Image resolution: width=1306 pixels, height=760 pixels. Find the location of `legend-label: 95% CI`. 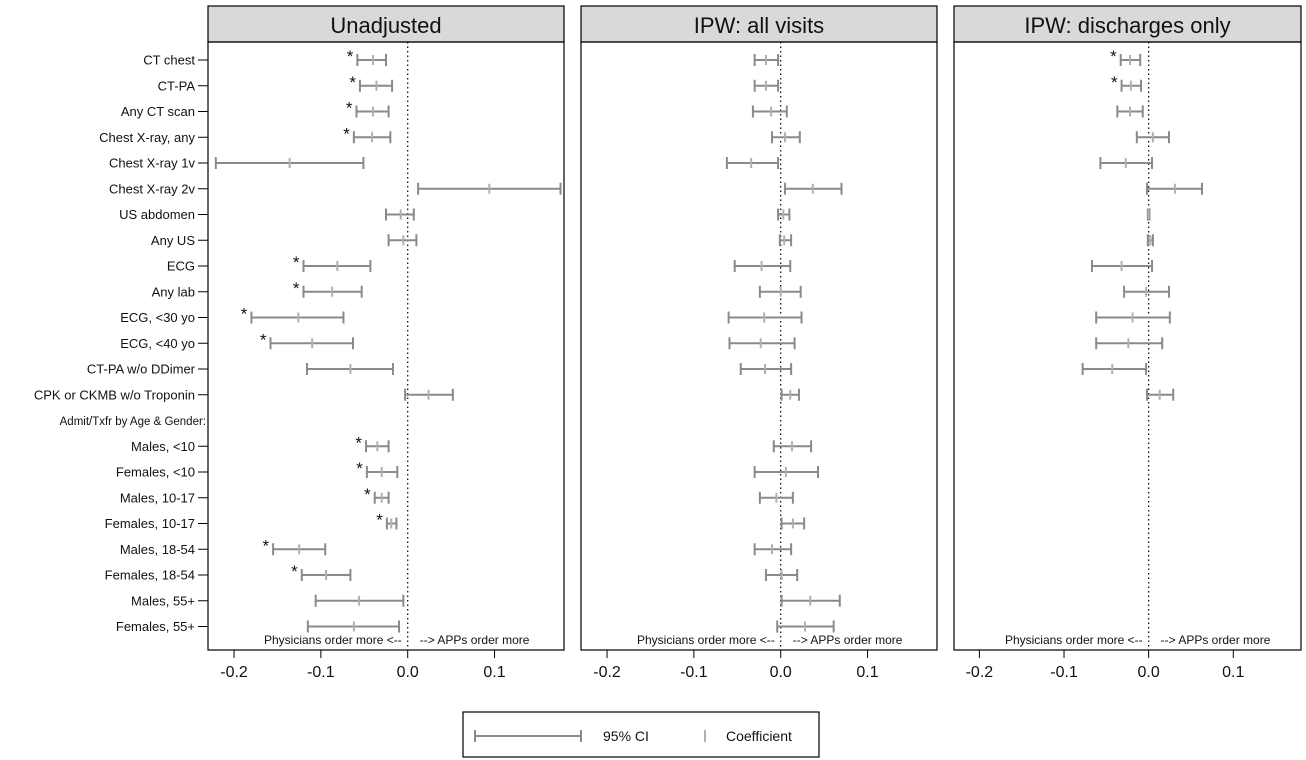

legend-label: 95% CI is located at coordinates (626, 736).